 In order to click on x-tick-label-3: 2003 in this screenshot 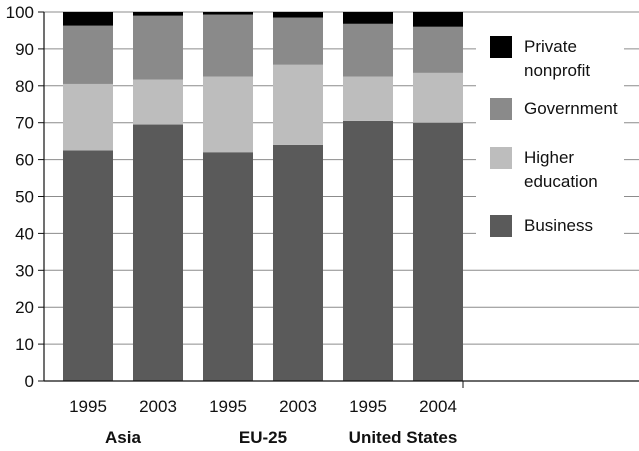, I will do `click(298, 406)`.